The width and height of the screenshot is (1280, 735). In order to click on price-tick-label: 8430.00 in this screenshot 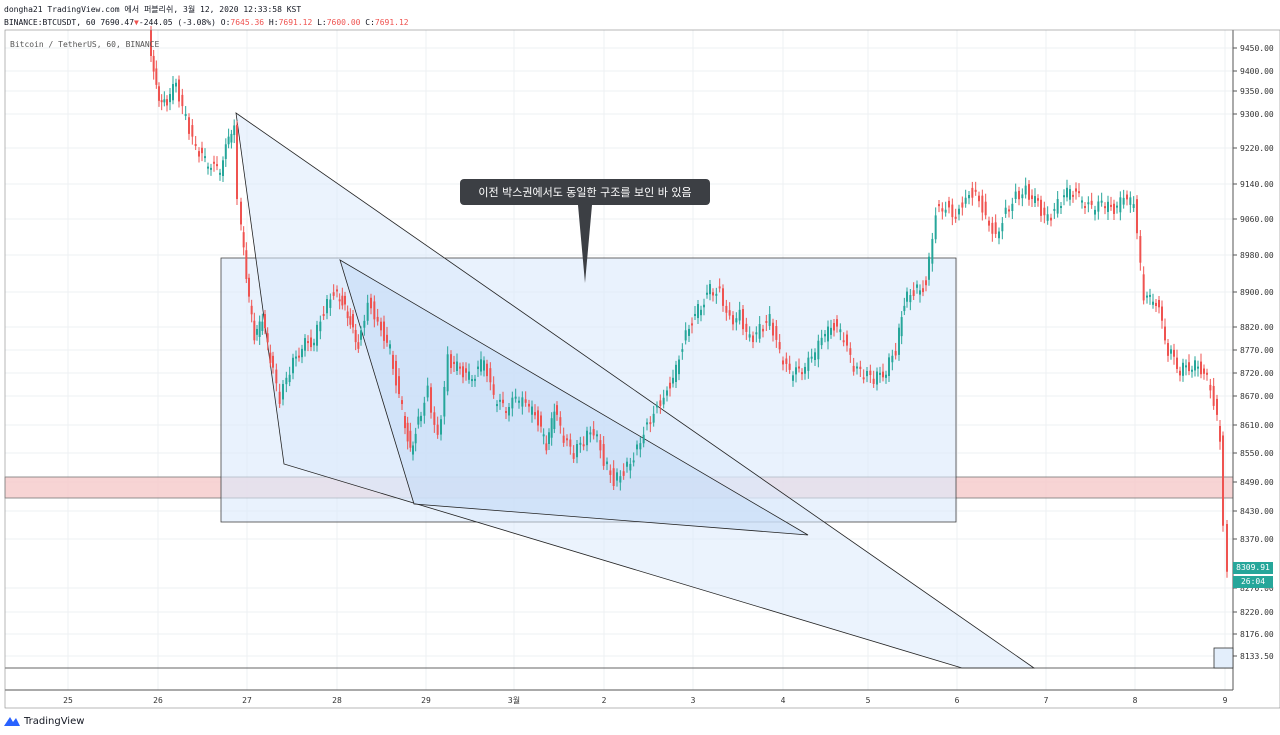, I will do `click(1257, 511)`.